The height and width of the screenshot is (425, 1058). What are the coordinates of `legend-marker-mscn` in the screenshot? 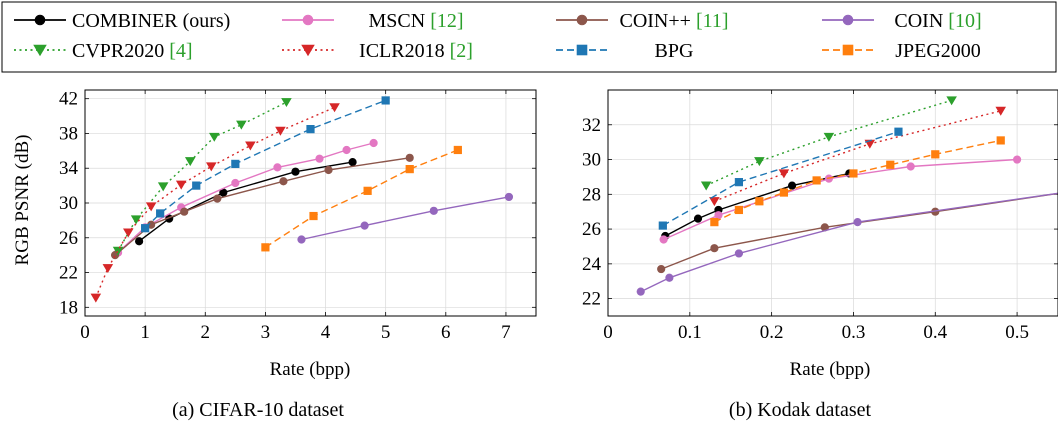 It's located at (308, 20).